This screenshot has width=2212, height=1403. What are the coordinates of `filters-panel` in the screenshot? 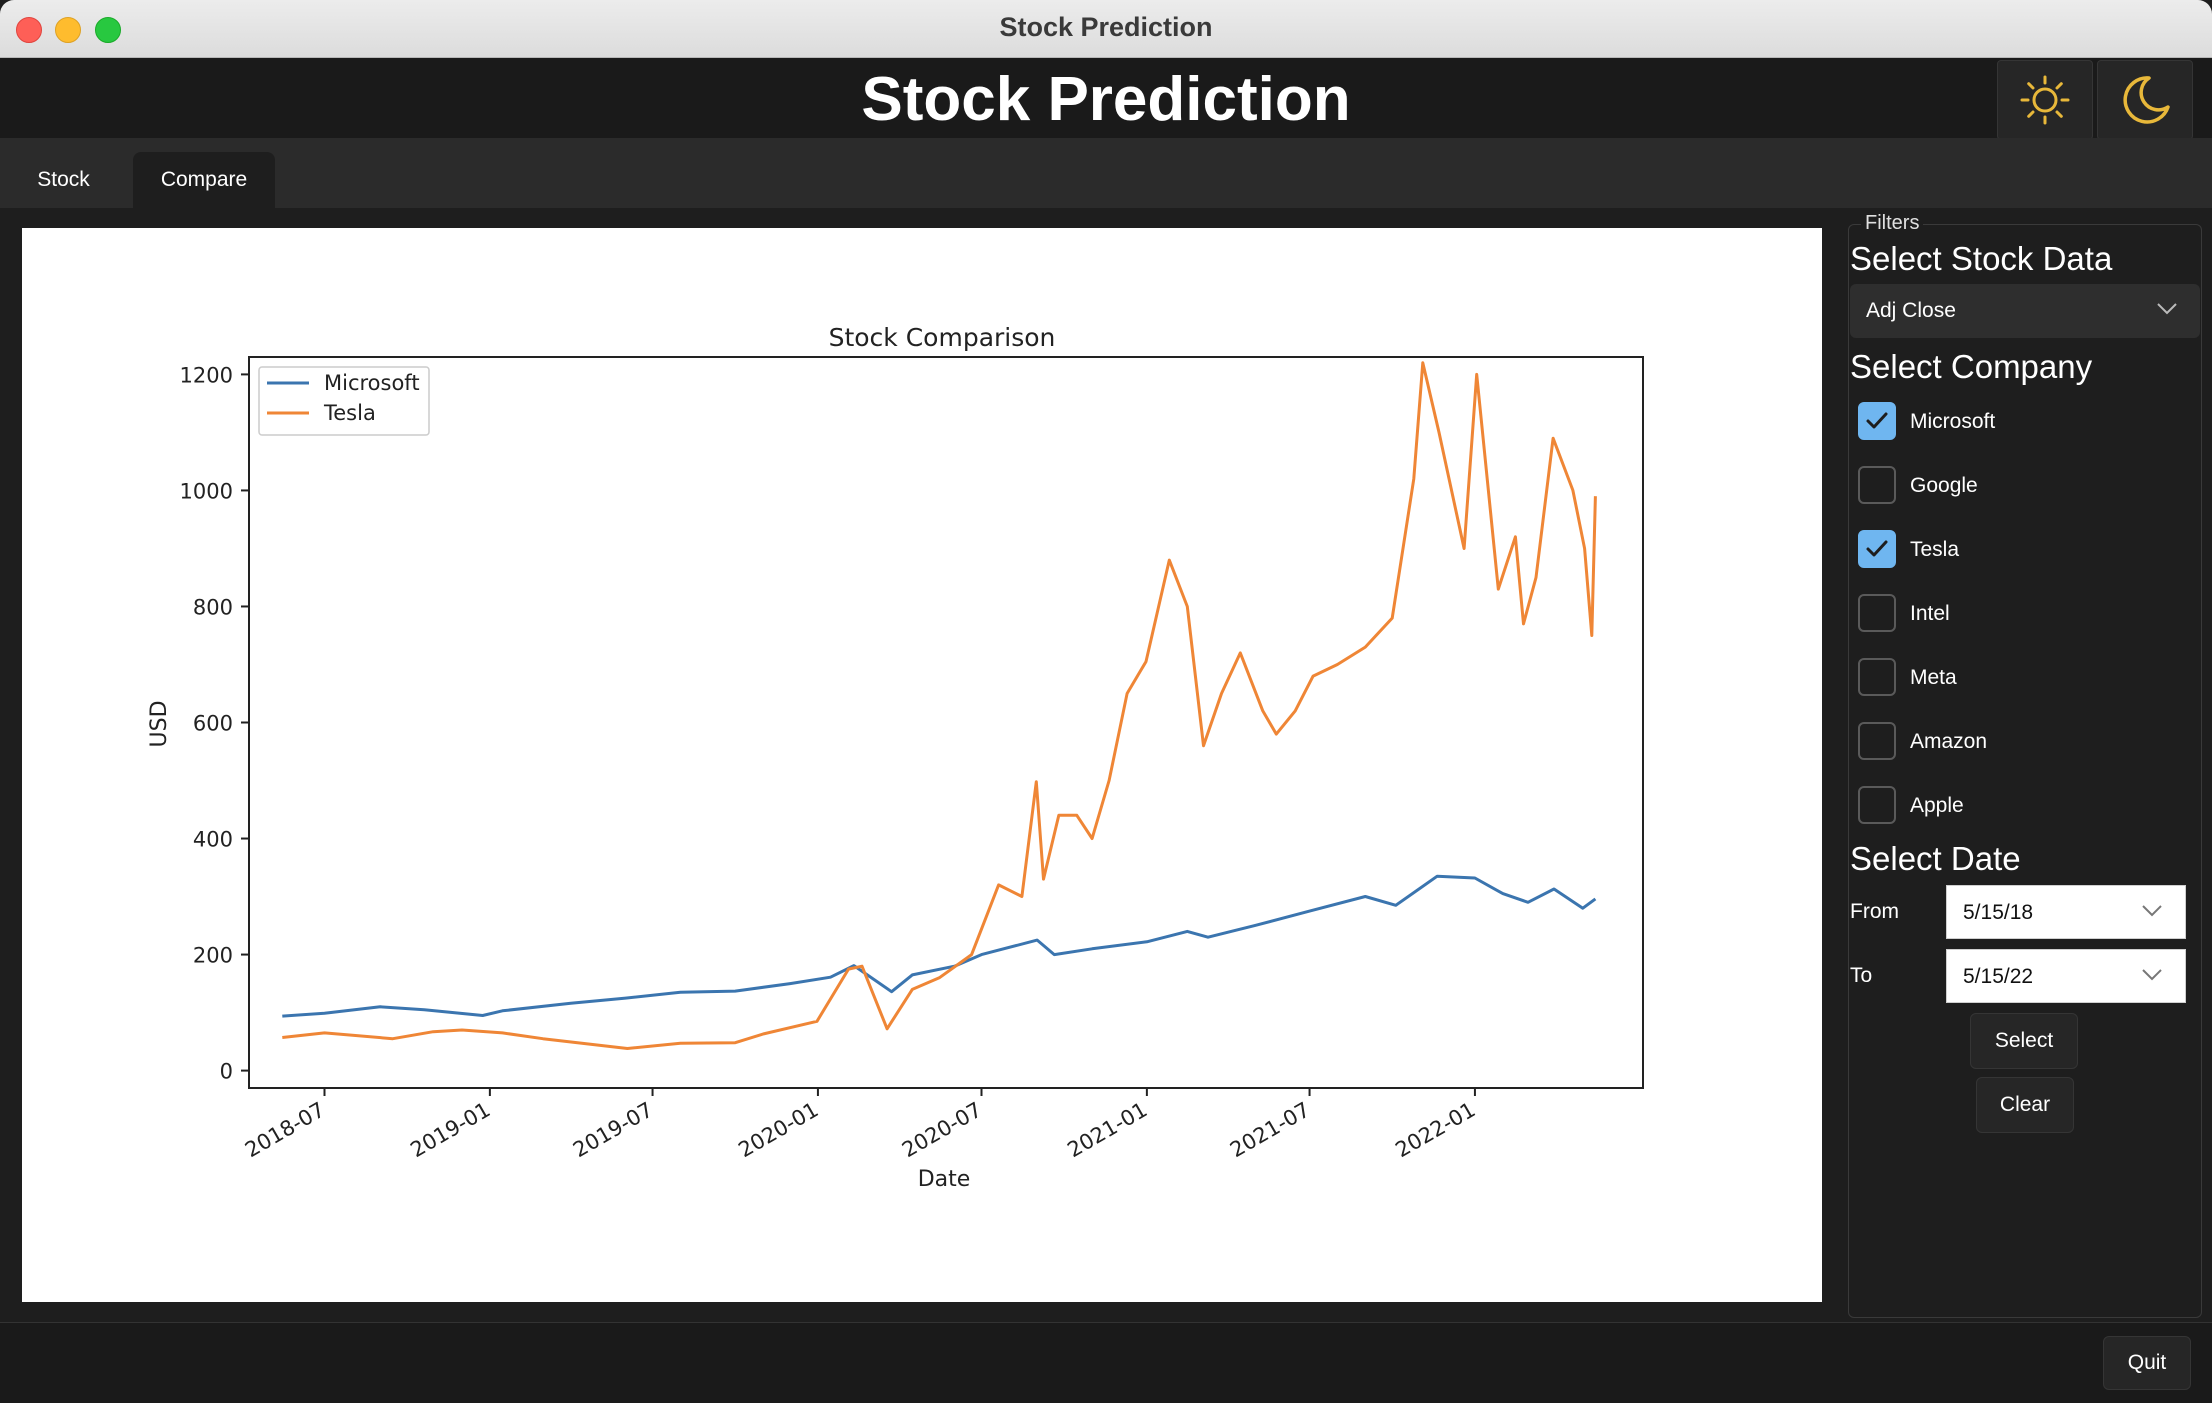 It's located at (2025, 771).